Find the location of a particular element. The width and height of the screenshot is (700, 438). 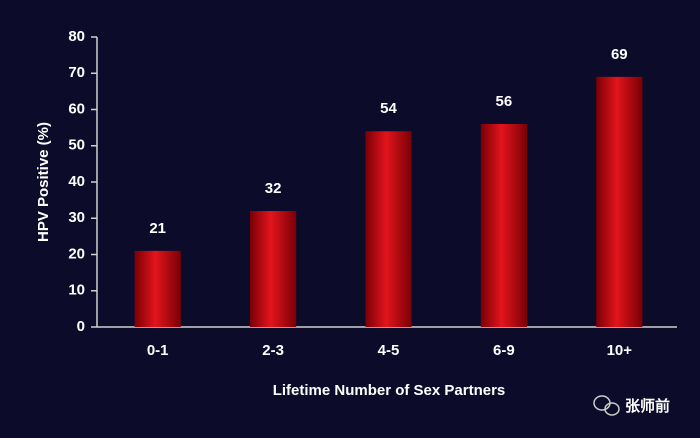

x-tick-label: 10+ is located at coordinates (620, 350).